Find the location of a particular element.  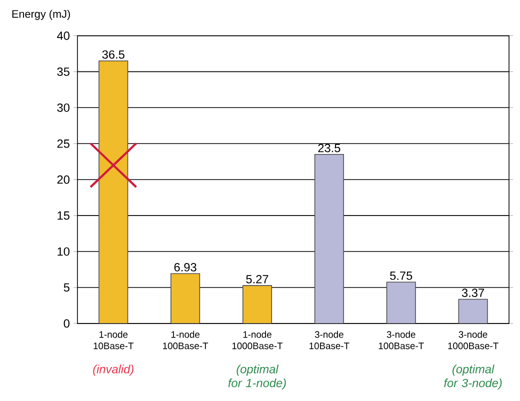

text: (optimal for 1-node) is located at coordinates (257, 377).